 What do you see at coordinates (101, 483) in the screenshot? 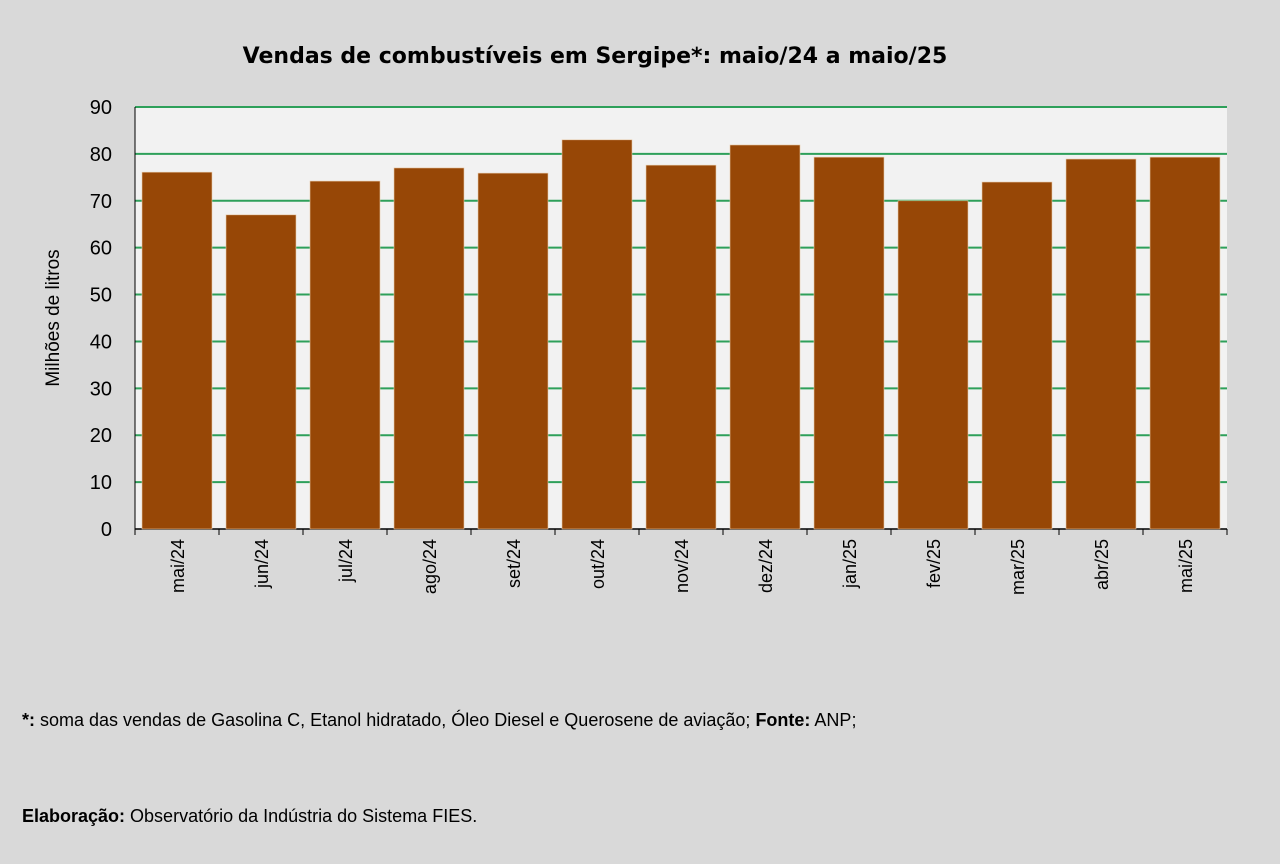
I see `y-tick-label: 10` at bounding box center [101, 483].